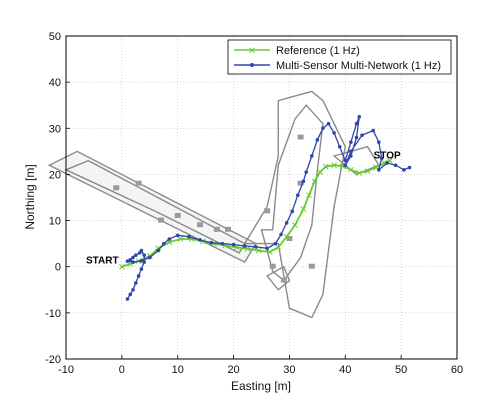 The width and height of the screenshot is (504, 403). Describe the element at coordinates (66, 370) in the screenshot. I see `x-tick-label: -10` at that location.